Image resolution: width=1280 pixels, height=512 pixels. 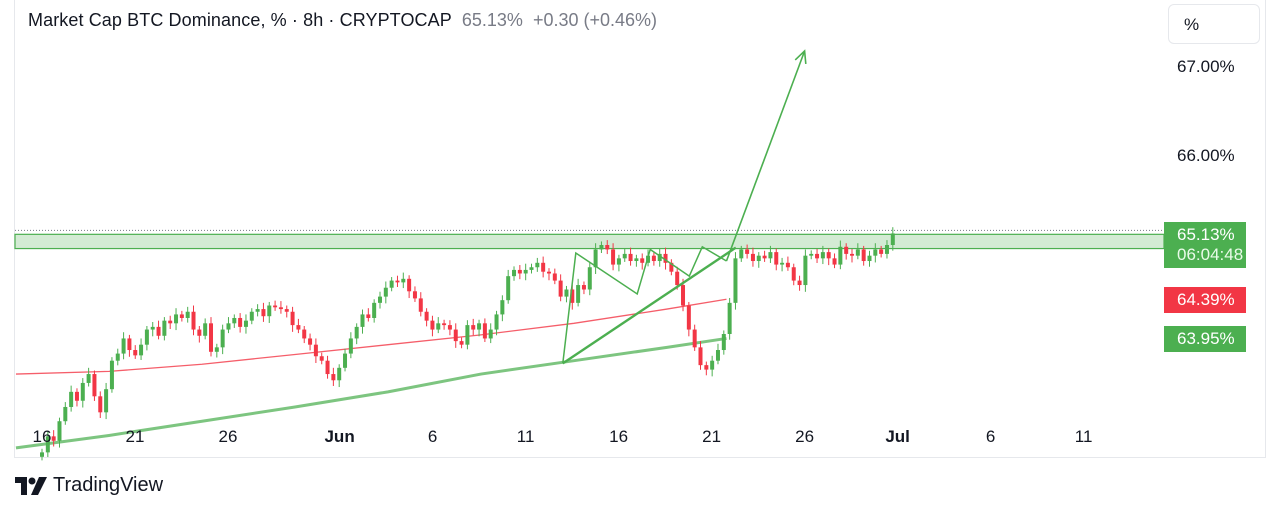 I want to click on x-tick-label: 16, so click(x=619, y=436).